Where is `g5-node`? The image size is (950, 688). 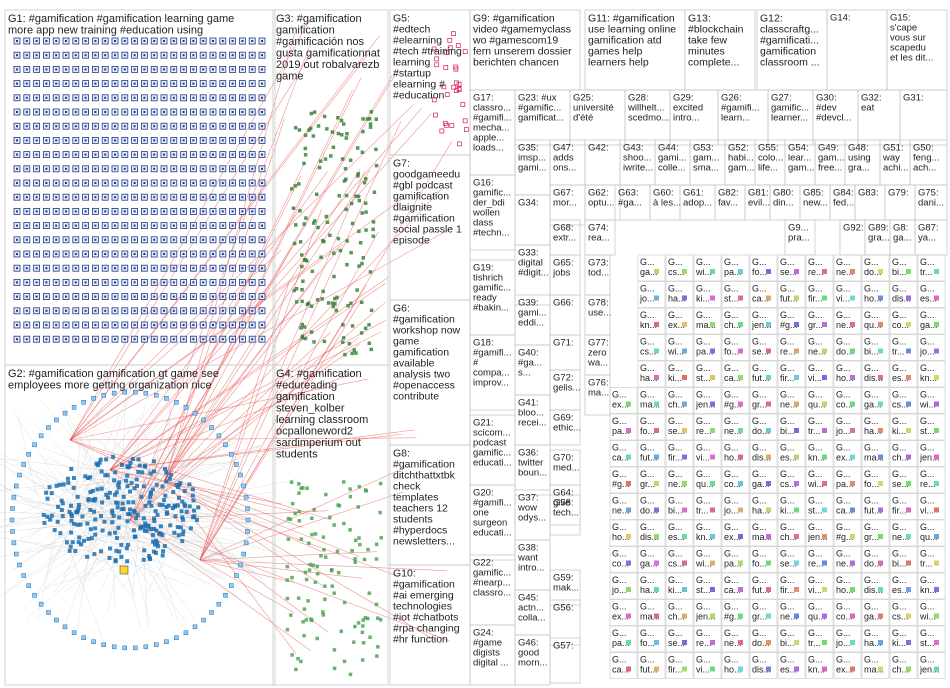 g5-node is located at coordinates (452, 125).